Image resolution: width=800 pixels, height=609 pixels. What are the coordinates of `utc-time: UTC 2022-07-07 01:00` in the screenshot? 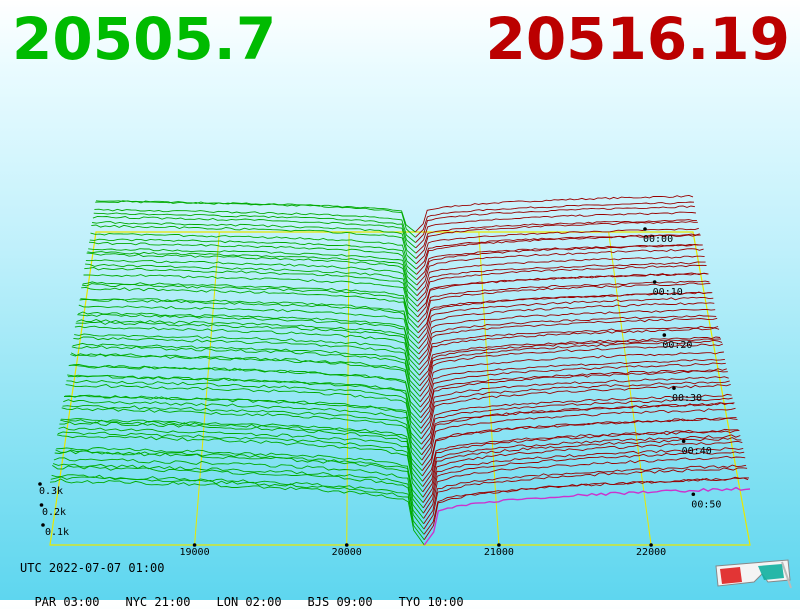 It's located at (92, 568).